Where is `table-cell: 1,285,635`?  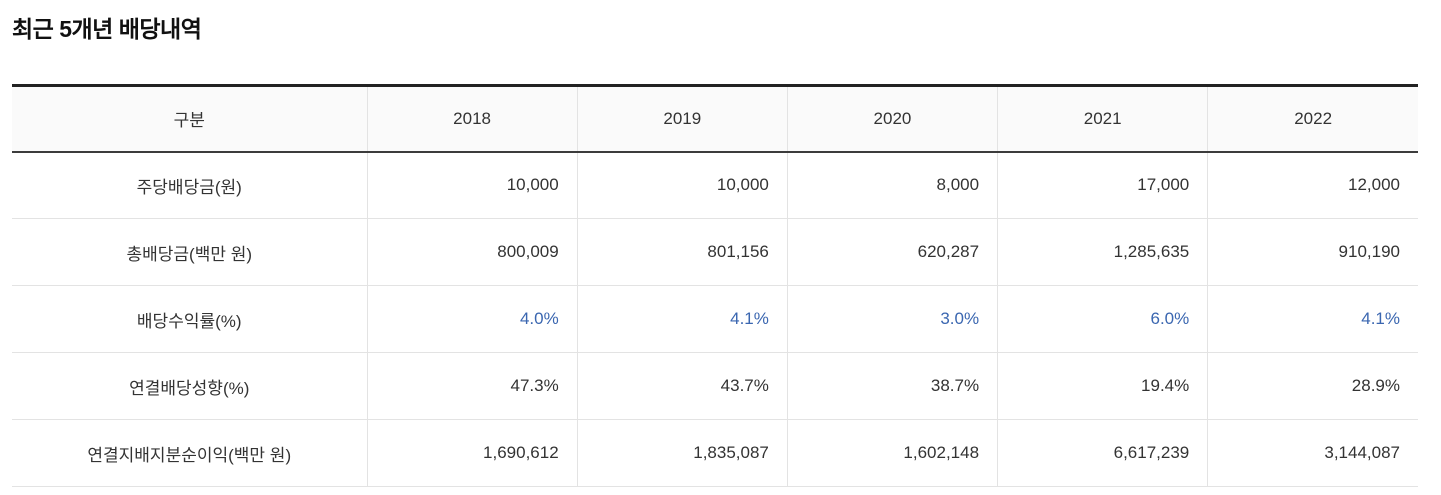
table-cell: 1,285,635 is located at coordinates (1102, 252).